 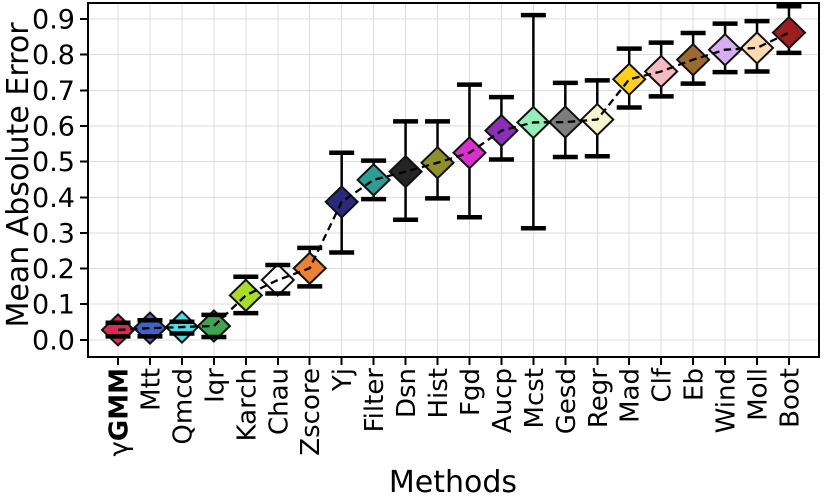 I want to click on y-tick-labels: 0.0 0.1 0.2 0.3 0.4 0.5 0.6 0.7 0.8 0.9, so click(x=53, y=181).